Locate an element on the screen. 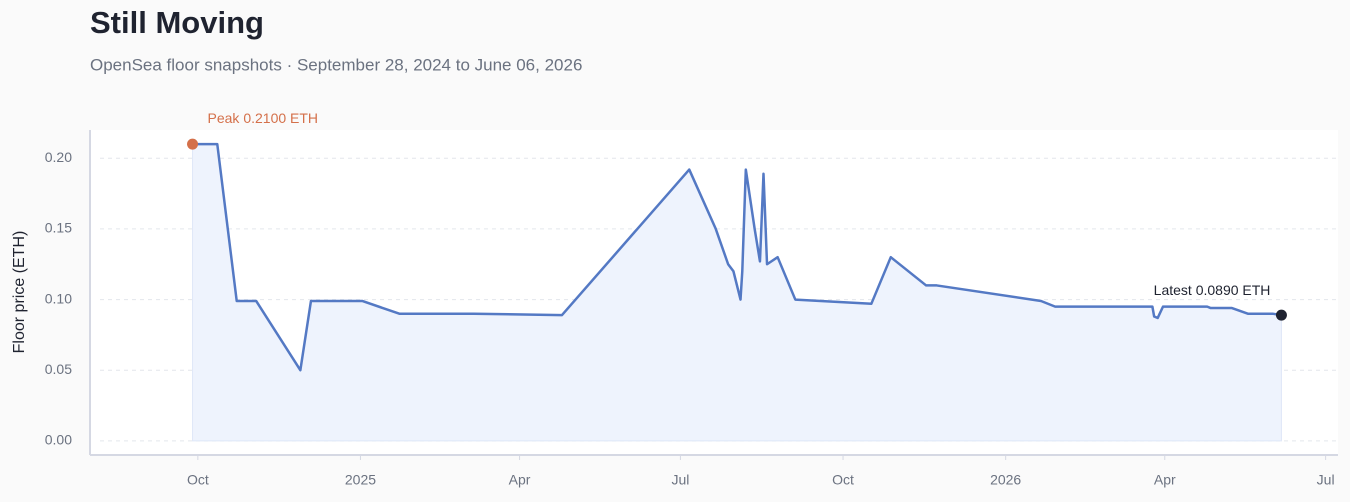 The image size is (1350, 502). y-tick-label: 0.00 is located at coordinates (58, 440).